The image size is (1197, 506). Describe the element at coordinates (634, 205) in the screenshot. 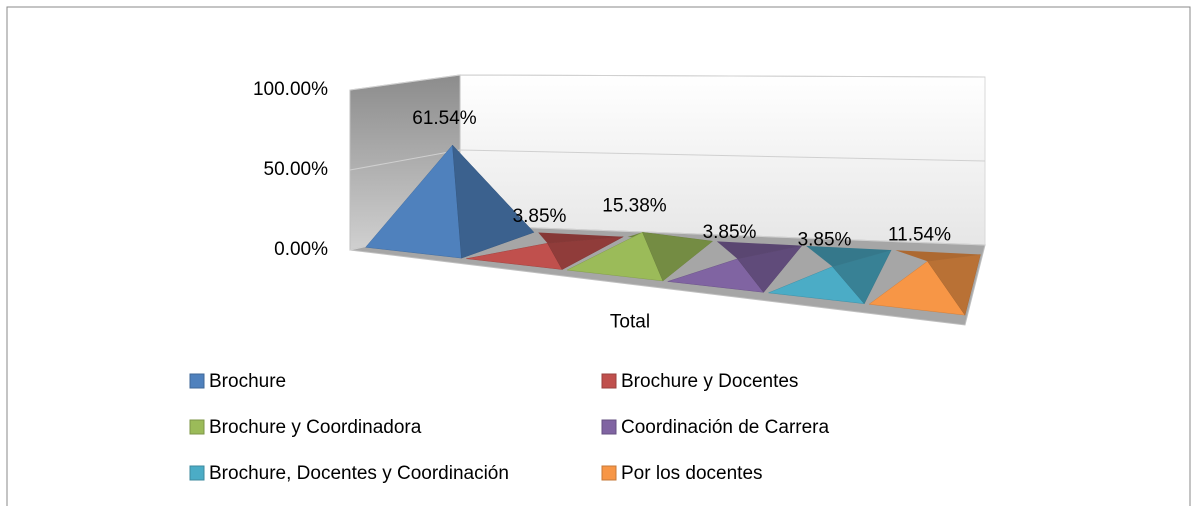

I see `data-label: 15.38%` at that location.